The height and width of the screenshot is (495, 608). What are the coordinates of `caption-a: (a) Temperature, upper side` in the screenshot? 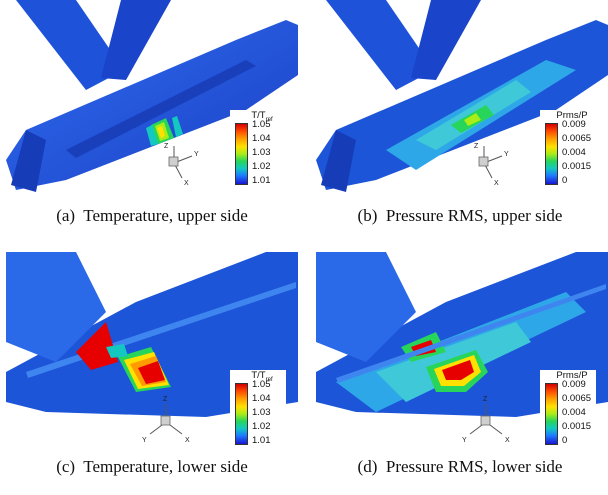 It's located at (152, 216).